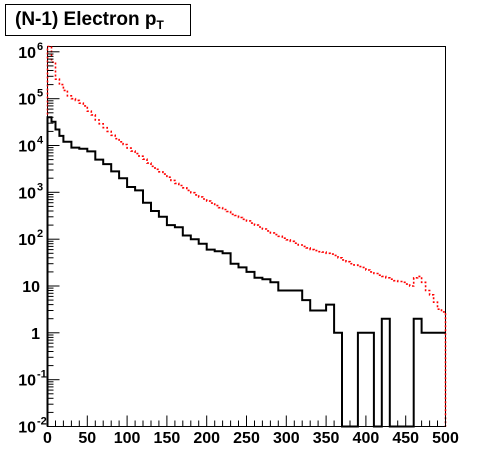 This screenshot has width=496, height=472. I want to click on x-tick-label: 50, so click(87, 438).